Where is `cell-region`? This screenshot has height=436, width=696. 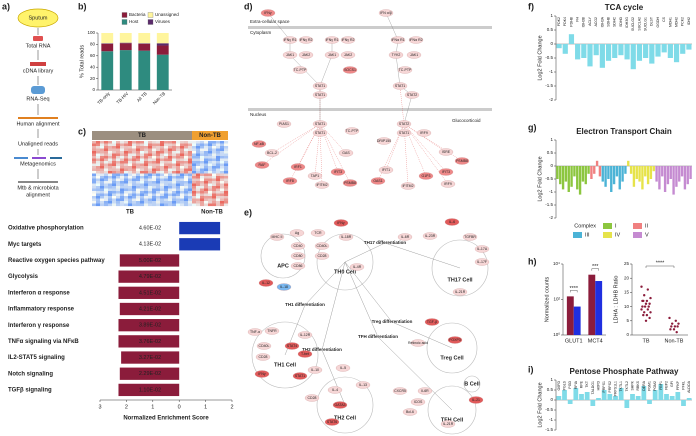
cell-region is located at coordinates (472, 384).